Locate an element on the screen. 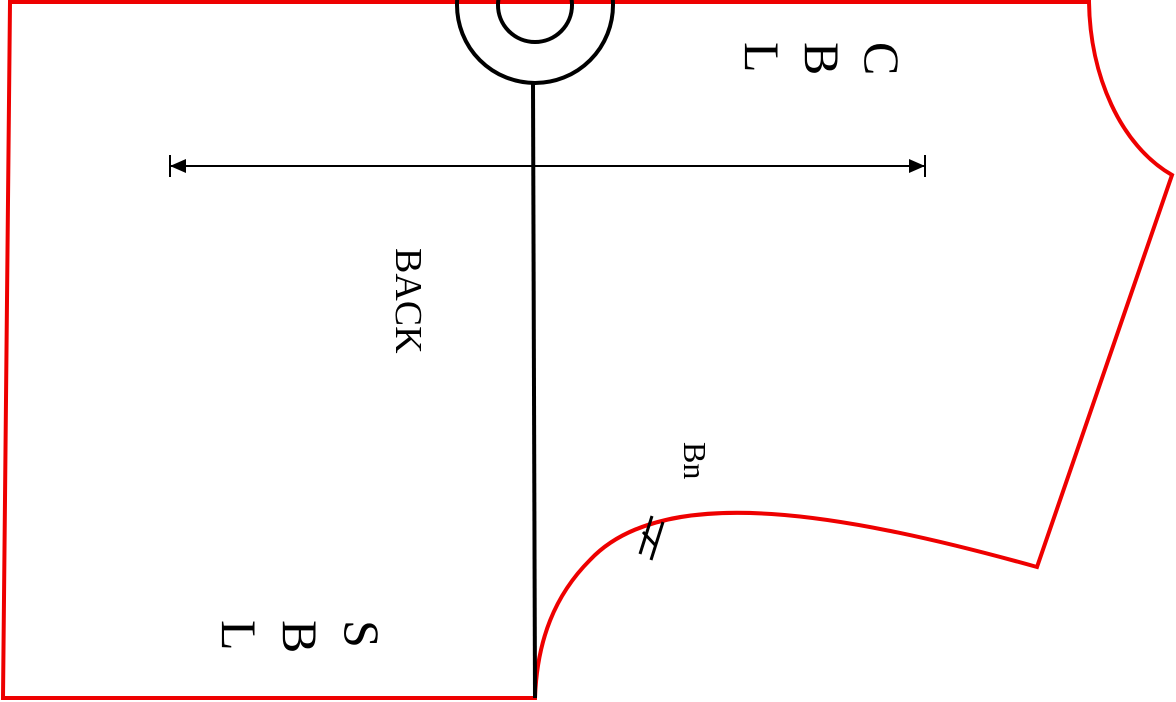 This screenshot has height=702, width=1176. piece-name-label: BACK is located at coordinates (408, 301).